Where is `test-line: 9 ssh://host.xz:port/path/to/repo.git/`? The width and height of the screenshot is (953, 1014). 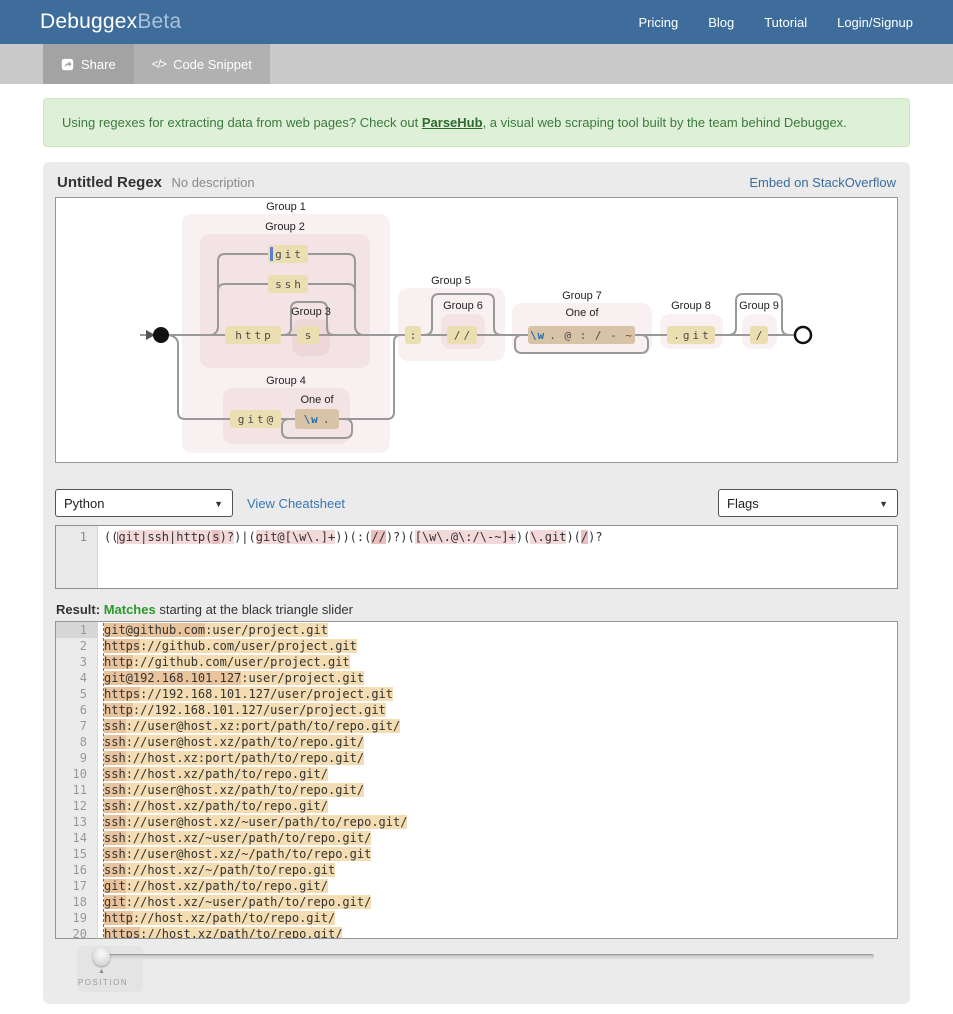
test-line: 9 ssh://host.xz:port/path/to/repo.git/ is located at coordinates (476, 758).